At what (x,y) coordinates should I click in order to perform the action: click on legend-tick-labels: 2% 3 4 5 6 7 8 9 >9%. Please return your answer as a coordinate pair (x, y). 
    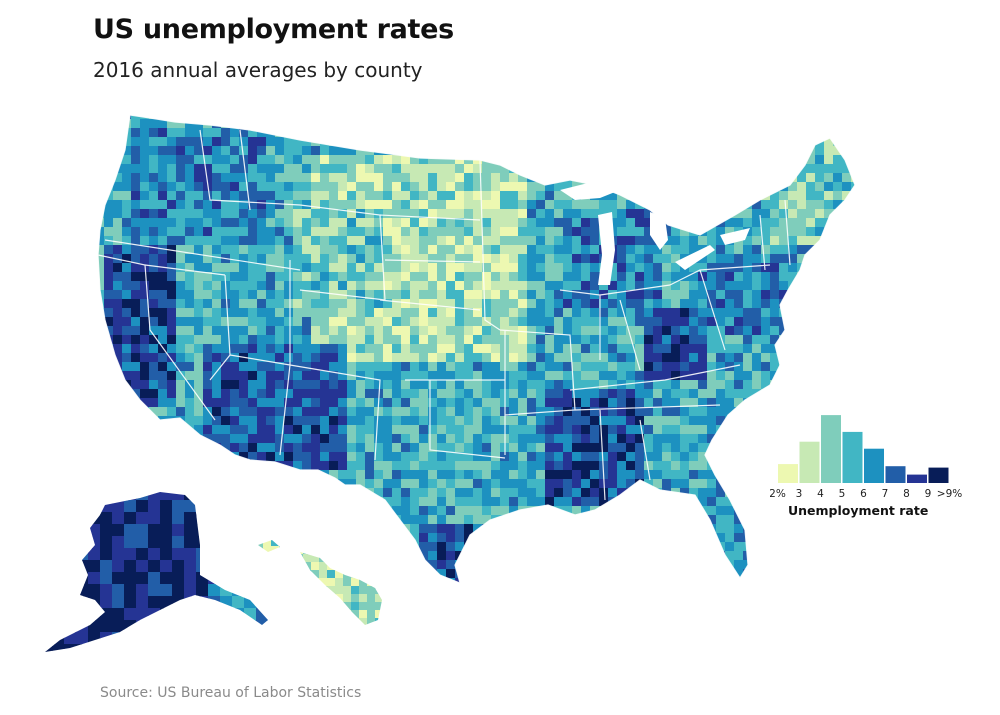
    Looking at the image, I should click on (866, 494).